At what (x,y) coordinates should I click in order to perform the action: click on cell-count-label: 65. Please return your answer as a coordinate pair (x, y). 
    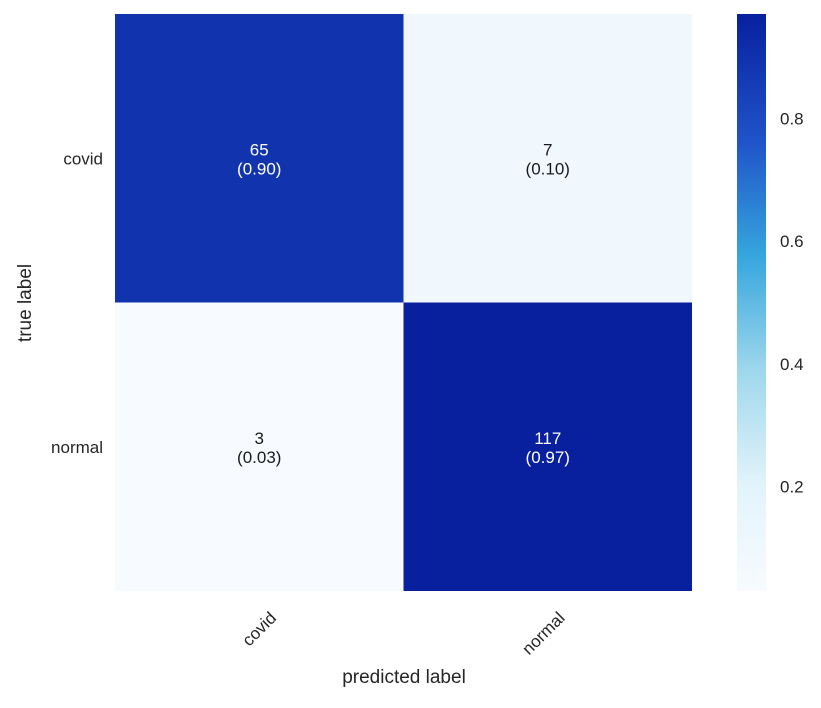
    Looking at the image, I should click on (259, 149).